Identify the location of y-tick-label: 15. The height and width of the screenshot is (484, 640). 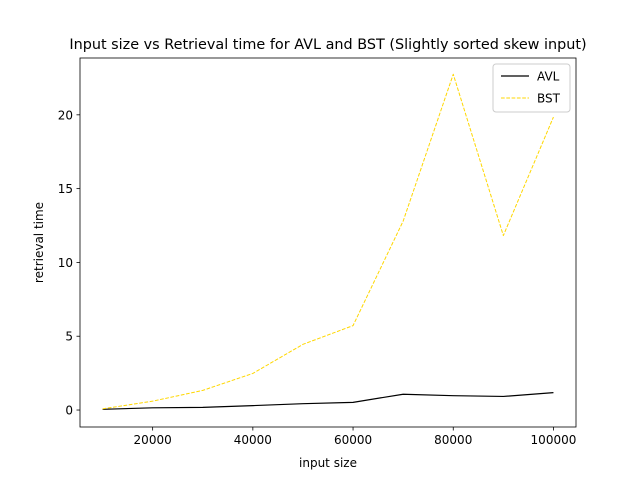
(65, 189).